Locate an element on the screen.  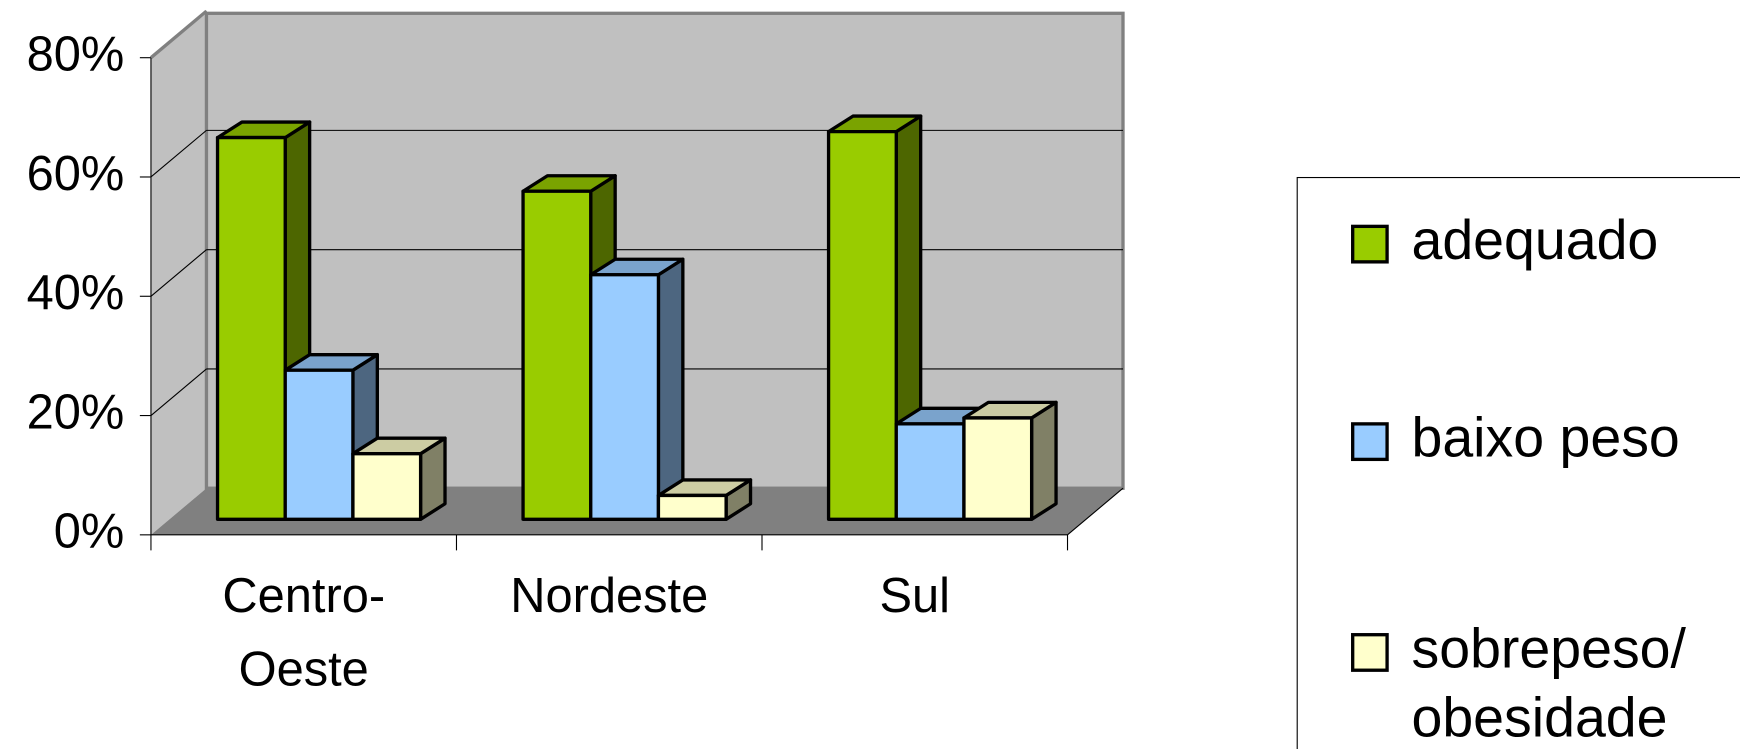
legend-label: sobrepeso/obesidade is located at coordinates (1548, 682).